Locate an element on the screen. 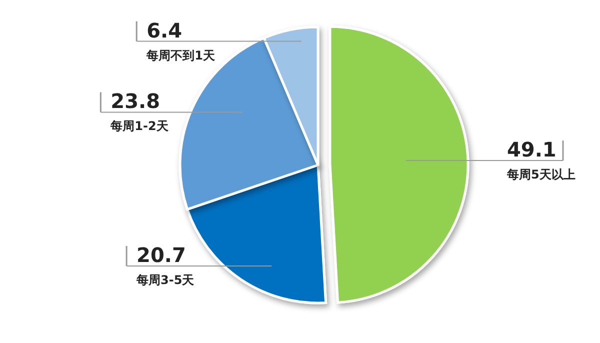  slice-label: 每周不到1天 is located at coordinates (181, 55).